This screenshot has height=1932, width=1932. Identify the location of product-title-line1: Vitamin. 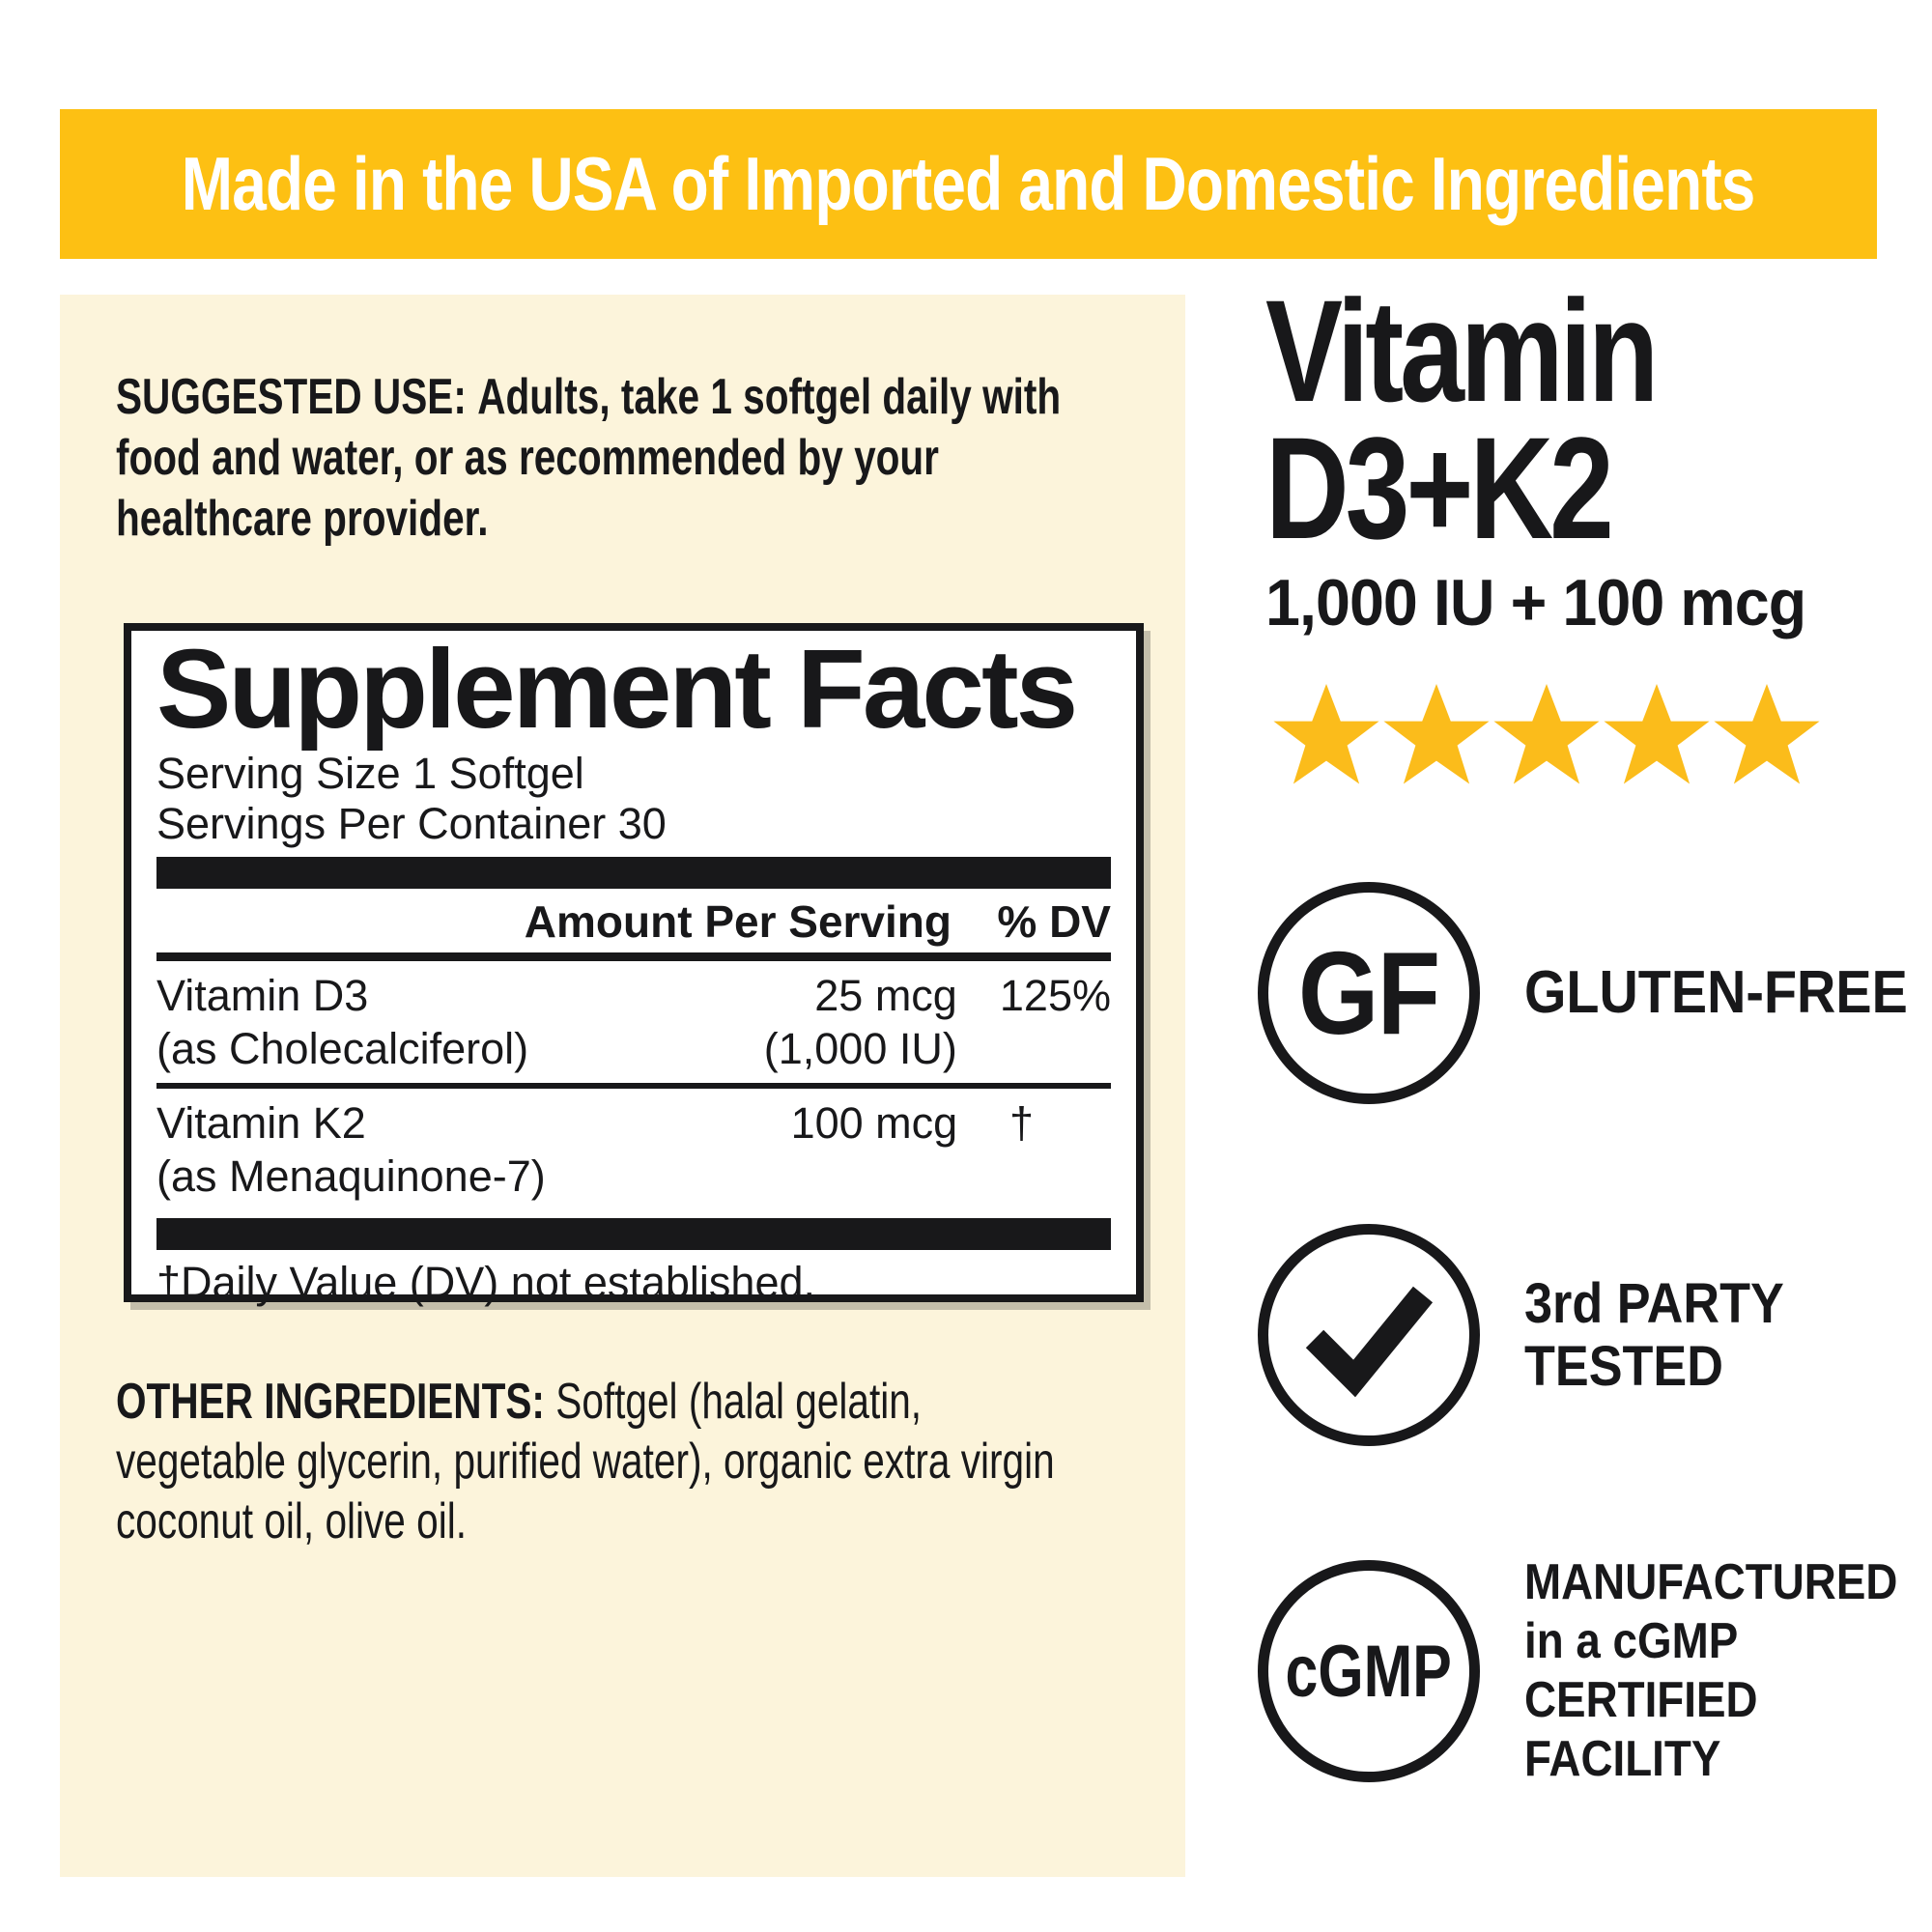
(1462, 351).